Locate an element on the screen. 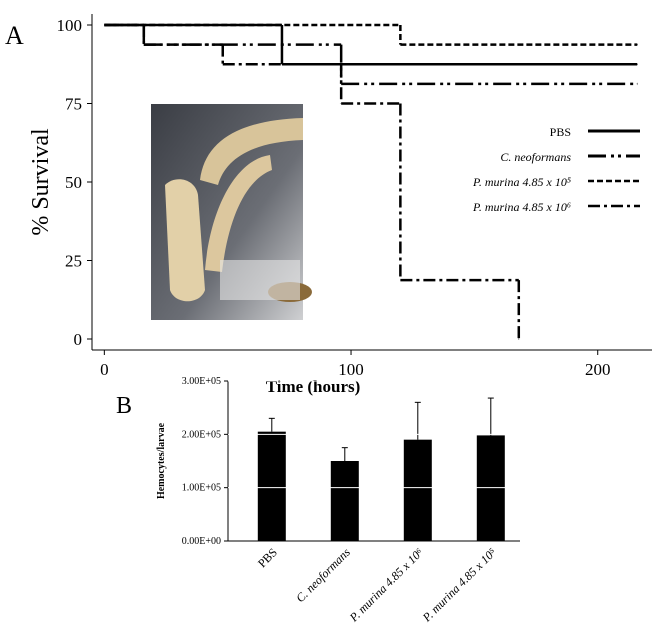 The width and height of the screenshot is (655, 627). legend-label: PBS is located at coordinates (560, 132).